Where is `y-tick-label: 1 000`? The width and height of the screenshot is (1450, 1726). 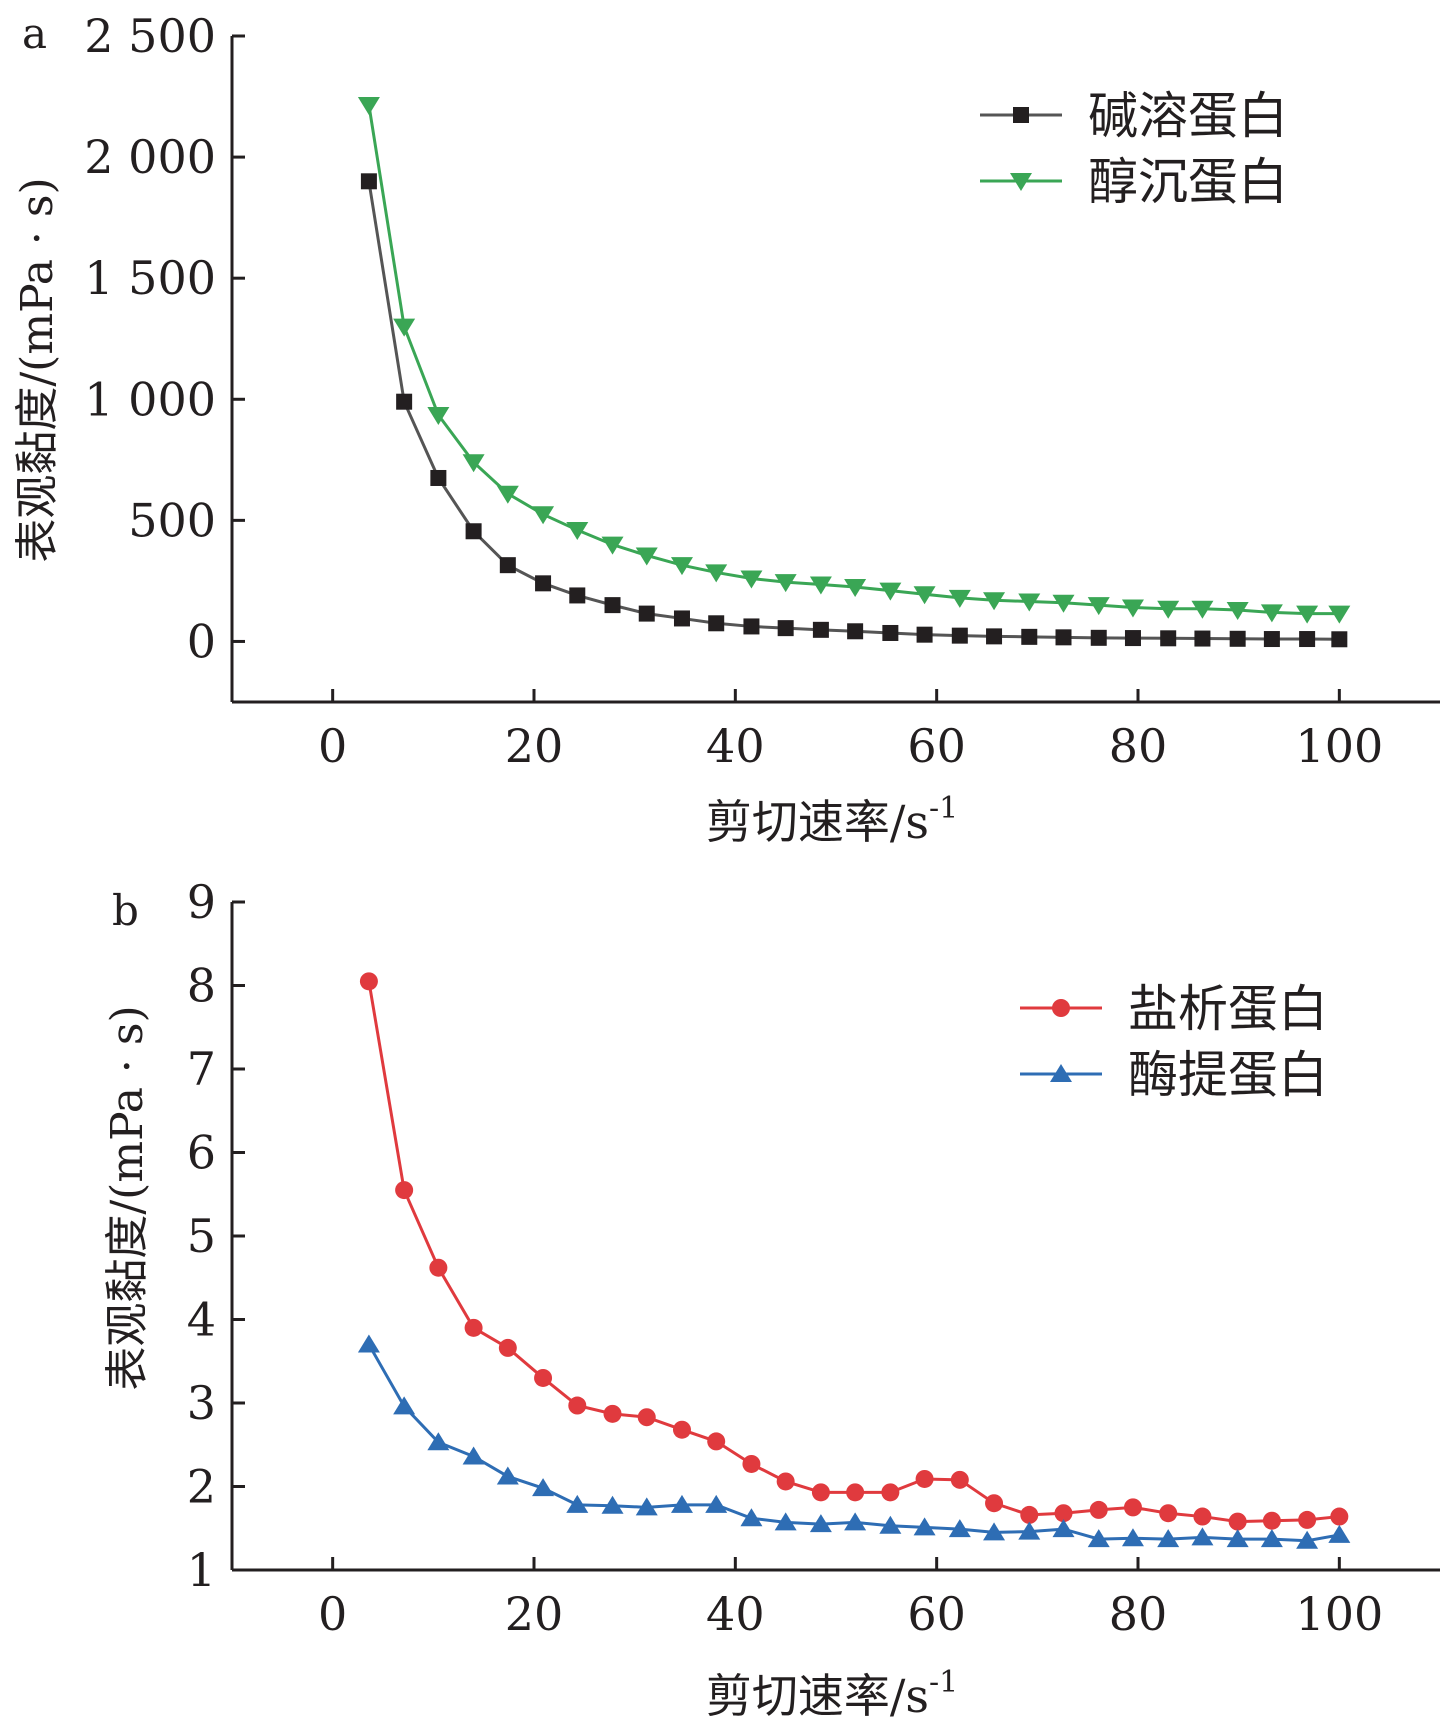 y-tick-label: 1 000 is located at coordinates (150, 399).